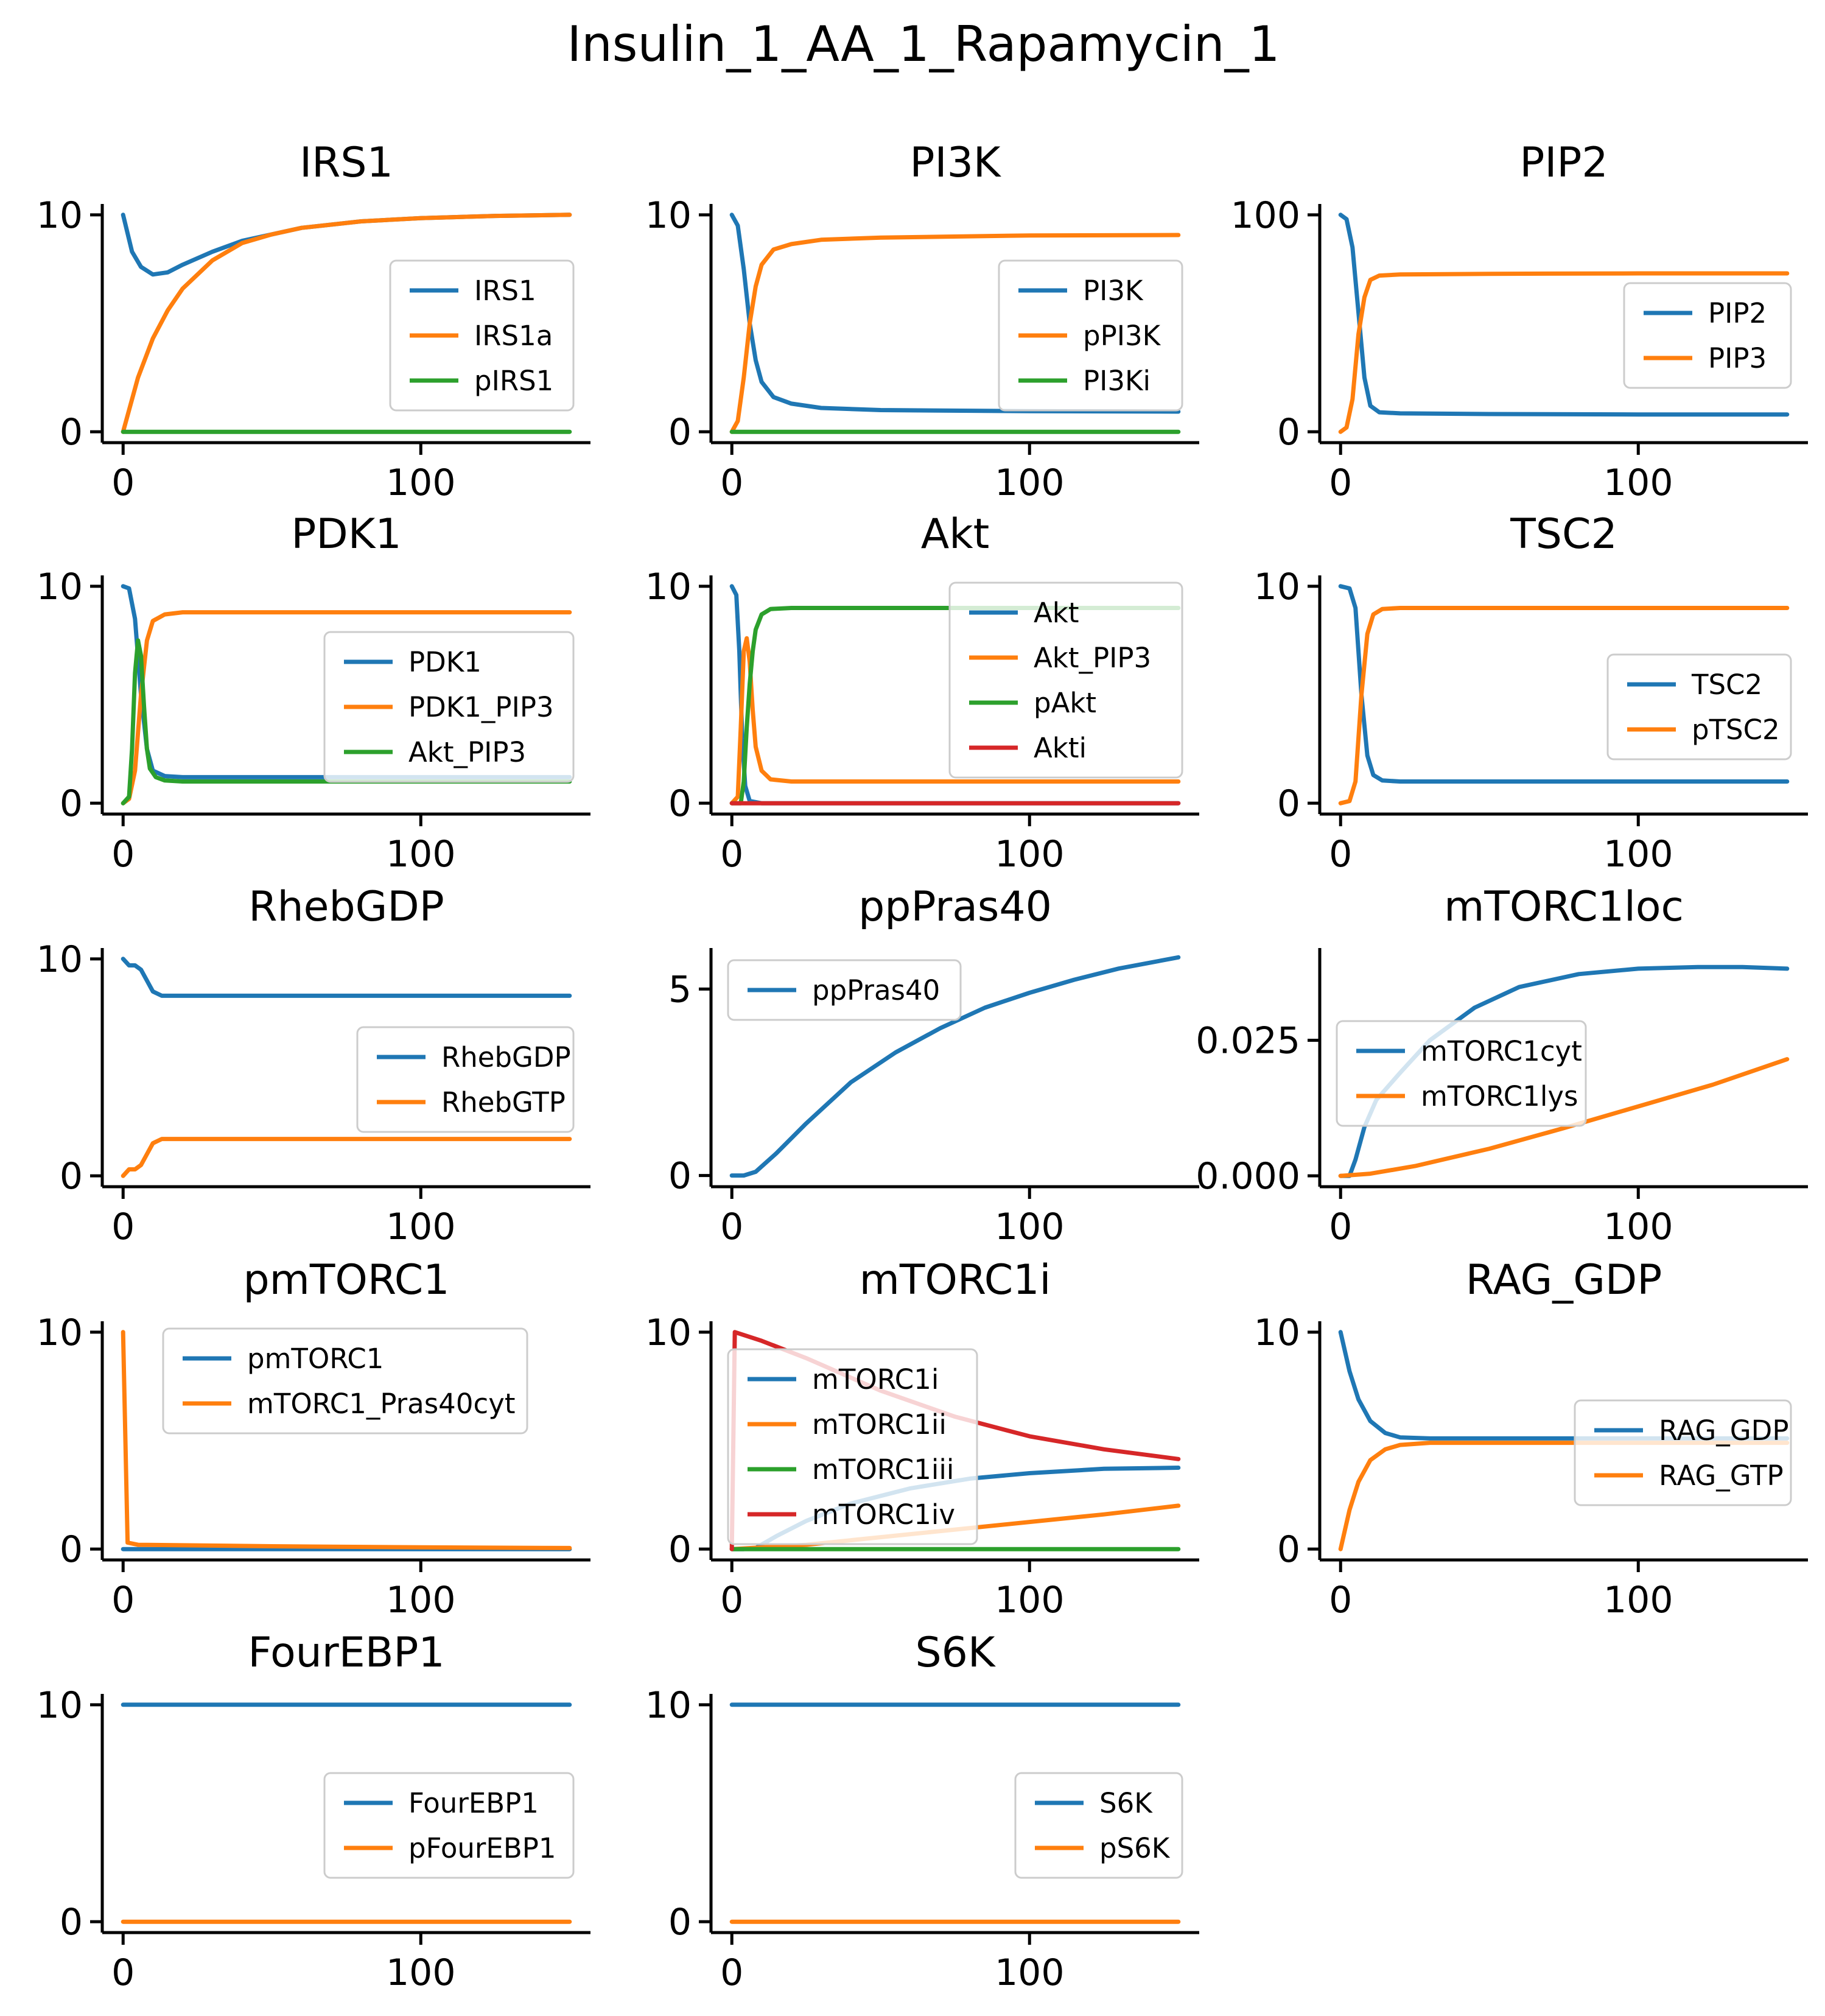 Image resolution: width=1825 pixels, height=2016 pixels. What do you see at coordinates (347, 1157) in the screenshot?
I see `series-line-rhebgtp` at bounding box center [347, 1157].